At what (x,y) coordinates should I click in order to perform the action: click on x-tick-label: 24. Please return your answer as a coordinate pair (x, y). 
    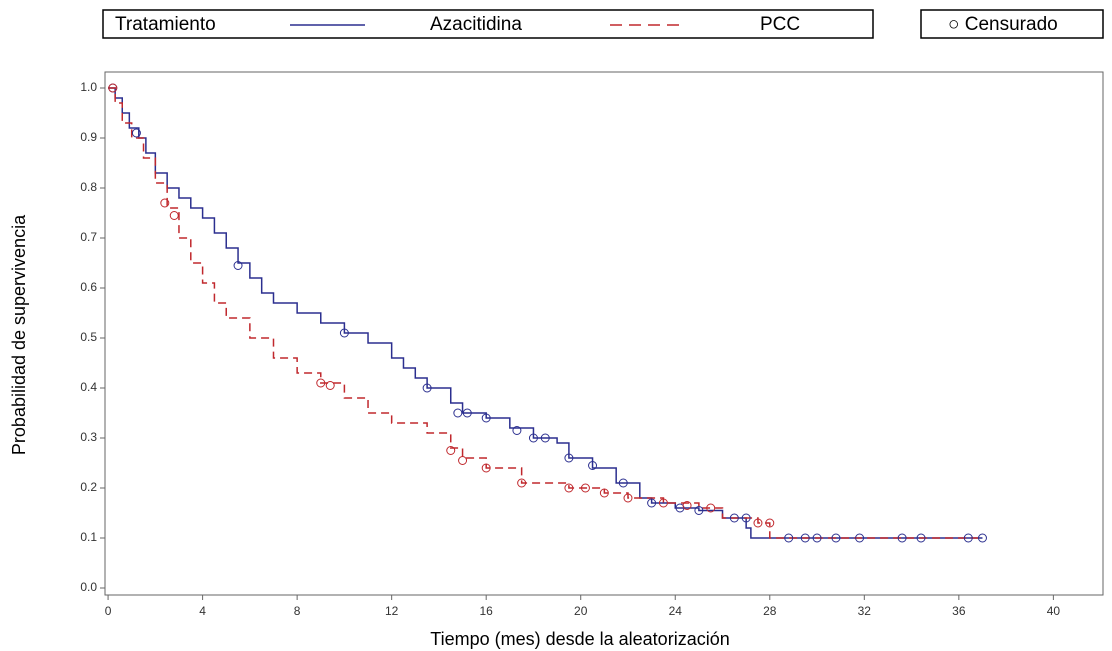
    Looking at the image, I should click on (676, 611).